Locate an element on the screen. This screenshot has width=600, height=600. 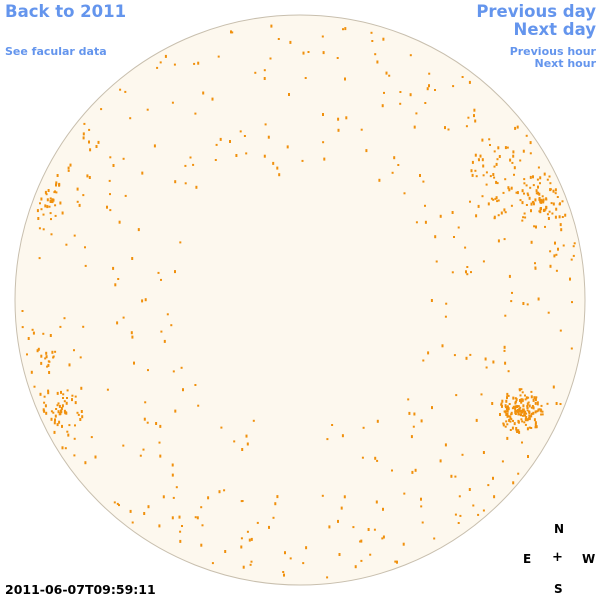
previous-day-link: Previous day is located at coordinates (536, 11).